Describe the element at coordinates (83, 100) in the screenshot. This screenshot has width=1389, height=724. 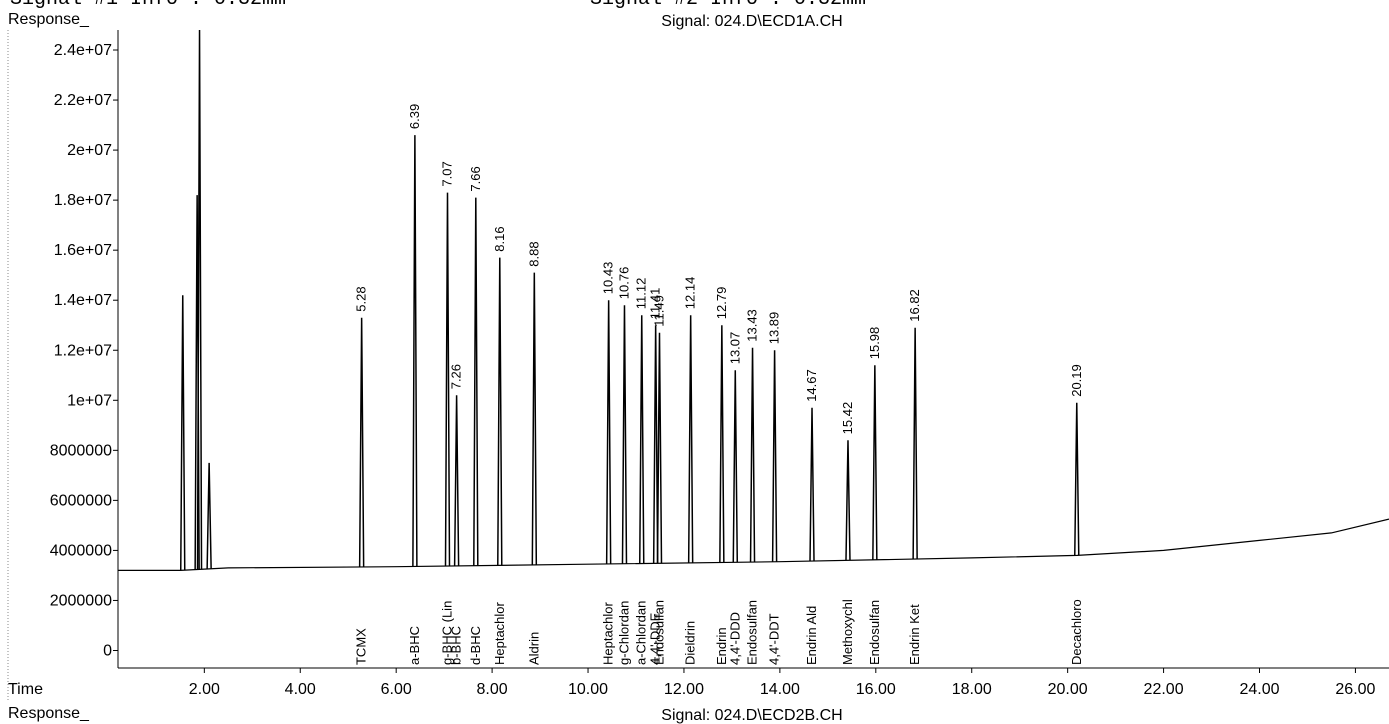
I see `y-tick-label: 2.2e+07` at that location.